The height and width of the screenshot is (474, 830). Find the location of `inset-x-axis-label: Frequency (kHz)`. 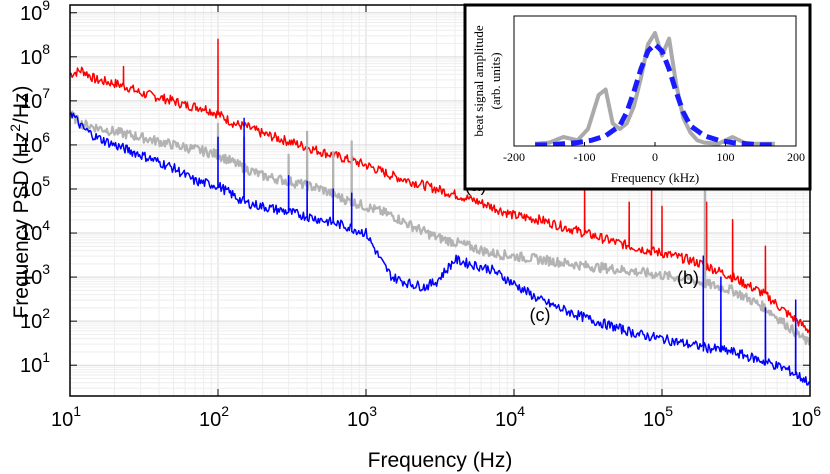

inset-x-axis-label: Frequency (kHz) is located at coordinates (655, 177).